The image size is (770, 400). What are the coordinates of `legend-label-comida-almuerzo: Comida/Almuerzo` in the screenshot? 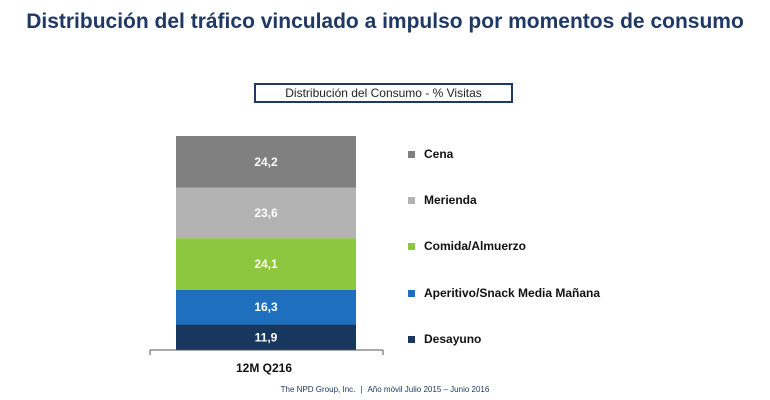 It's located at (475, 246).